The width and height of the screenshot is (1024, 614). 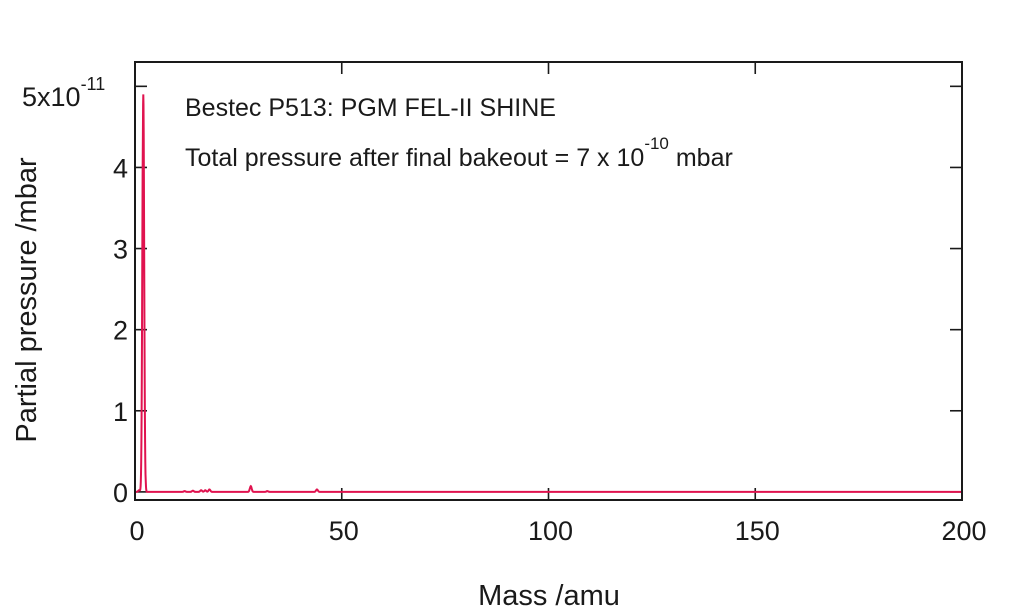 I want to click on y-tick-label: 3, so click(x=120, y=250).